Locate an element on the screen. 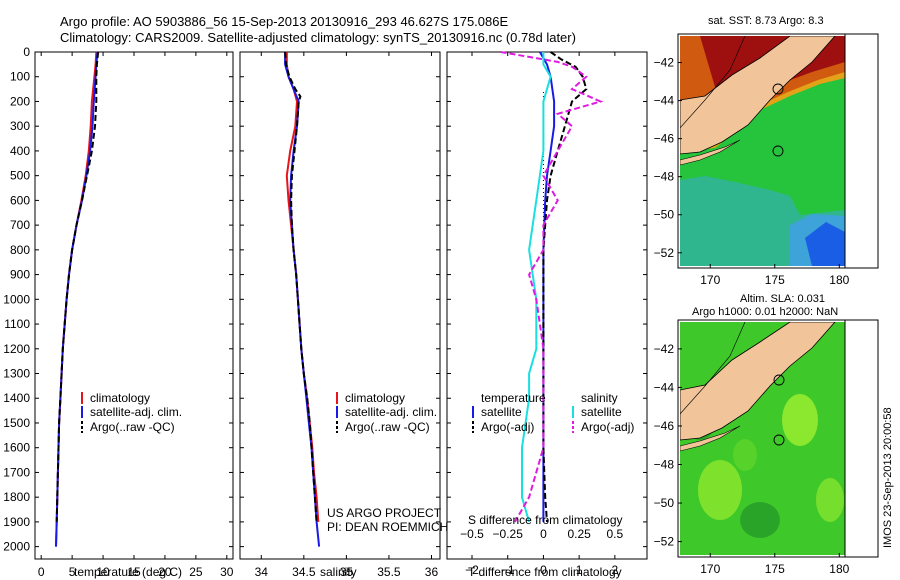 The image size is (900, 580). x-tick-label: 35 is located at coordinates (347, 572).